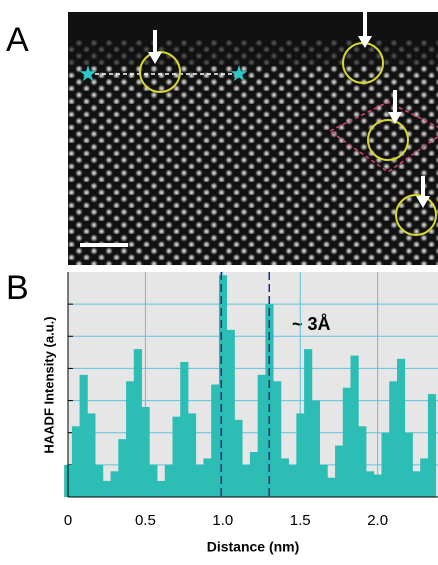 The height and width of the screenshot is (565, 438). Describe the element at coordinates (17, 288) in the screenshot. I see `panel-label: B` at that location.